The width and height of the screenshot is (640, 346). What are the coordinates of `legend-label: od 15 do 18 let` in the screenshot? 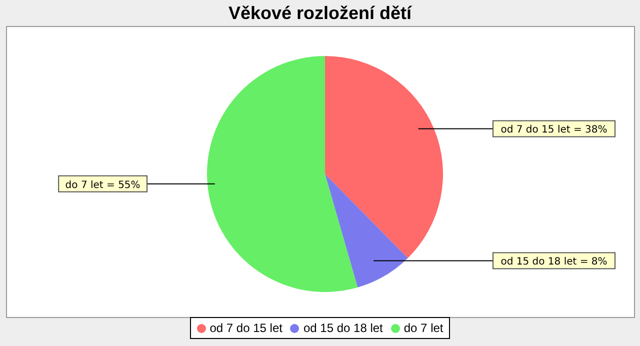 It's located at (343, 328).